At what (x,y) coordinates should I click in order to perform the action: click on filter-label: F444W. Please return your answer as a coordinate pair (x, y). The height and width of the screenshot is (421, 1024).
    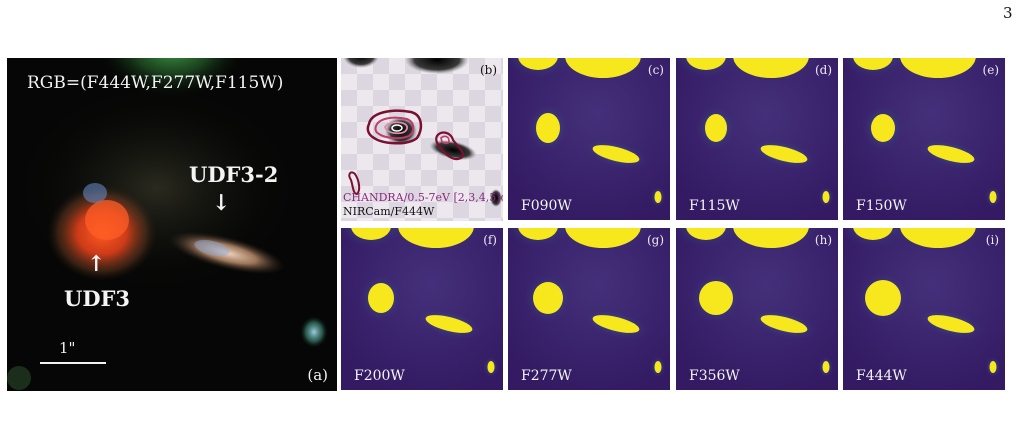
    Looking at the image, I should click on (881, 376).